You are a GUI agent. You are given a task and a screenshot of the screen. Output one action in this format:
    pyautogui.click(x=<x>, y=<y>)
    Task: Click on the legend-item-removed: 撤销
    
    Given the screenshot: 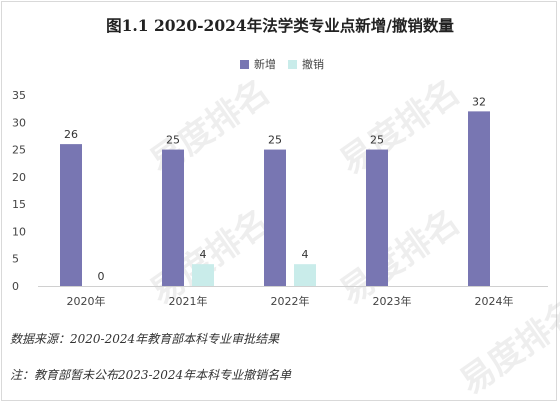 What is the action you would take?
    pyautogui.click(x=306, y=64)
    